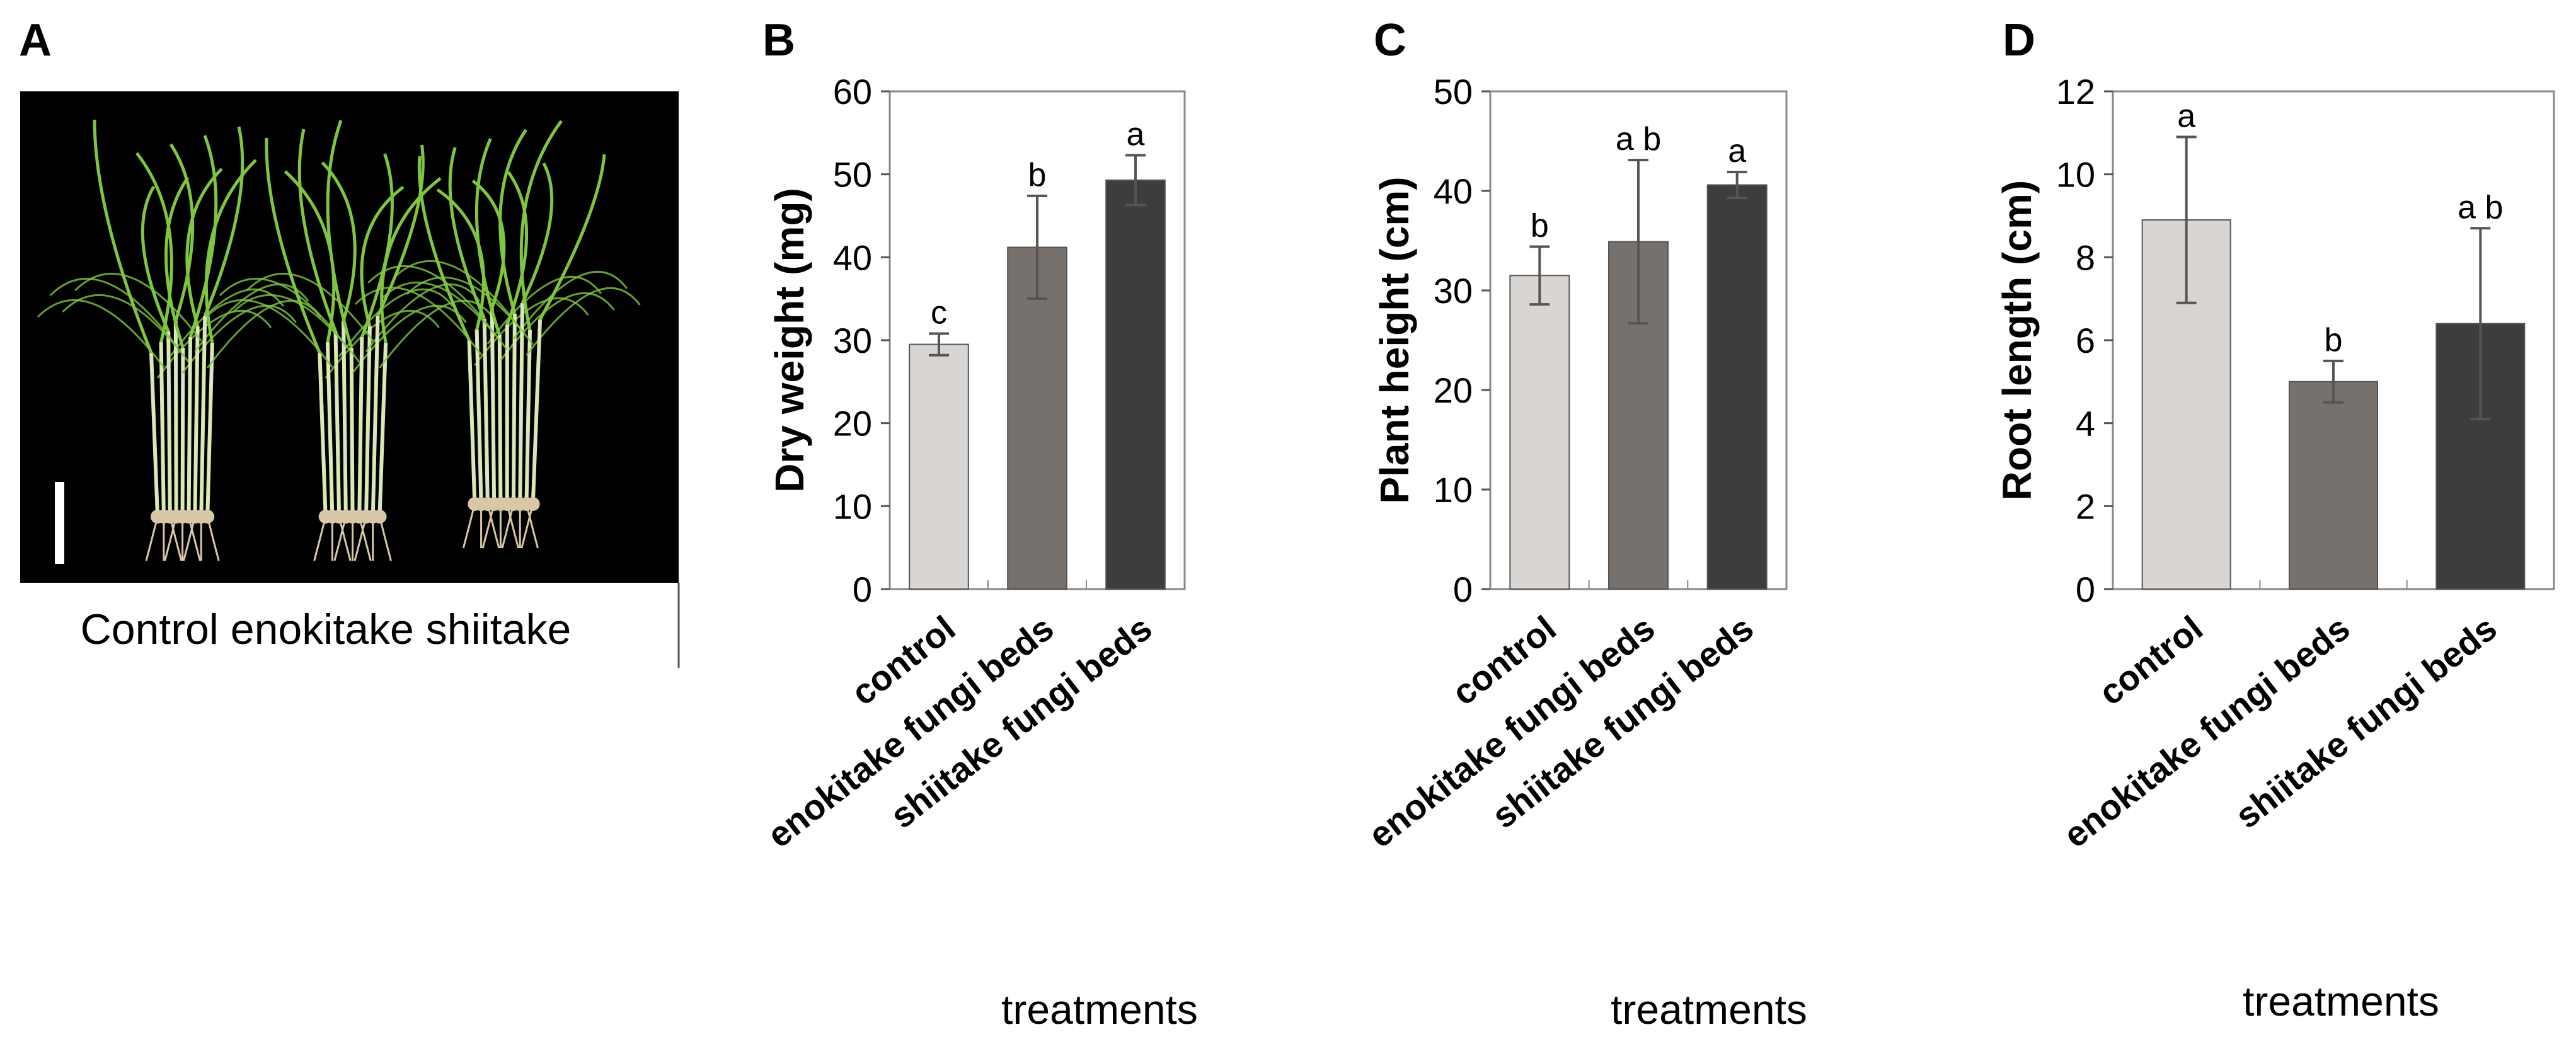  What do you see at coordinates (2366, 722) in the screenshot?
I see `x-category-label: shiitake fungi beds` at bounding box center [2366, 722].